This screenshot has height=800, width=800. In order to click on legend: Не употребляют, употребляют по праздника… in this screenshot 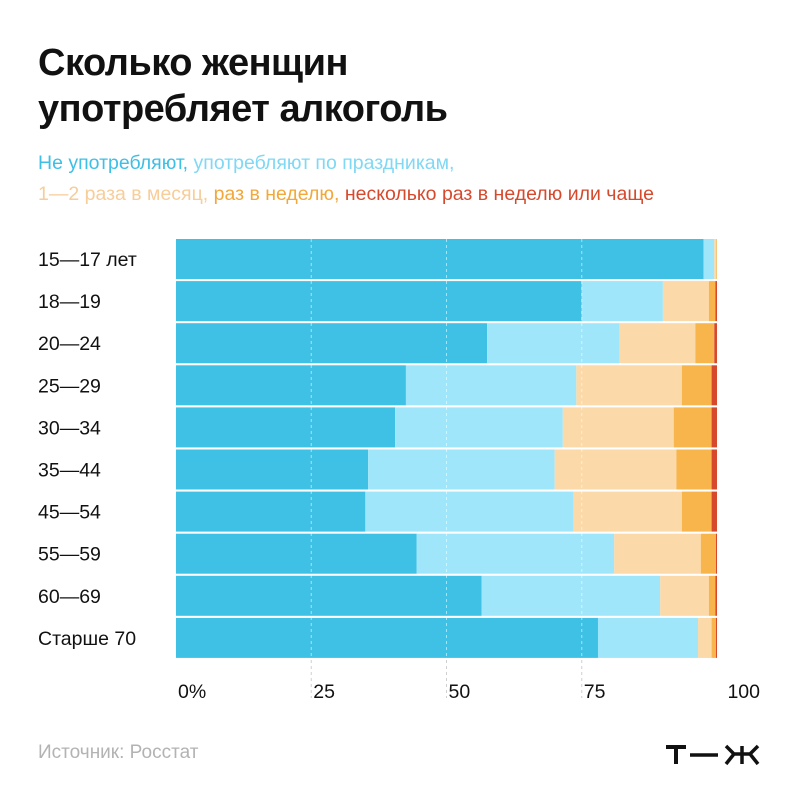, I will do `click(408, 179)`.